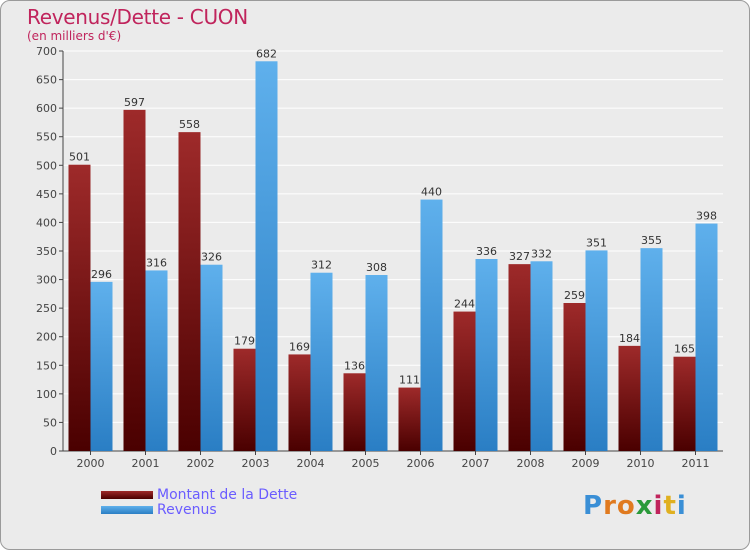  I want to click on y-tick-label: 350, so click(46, 251).